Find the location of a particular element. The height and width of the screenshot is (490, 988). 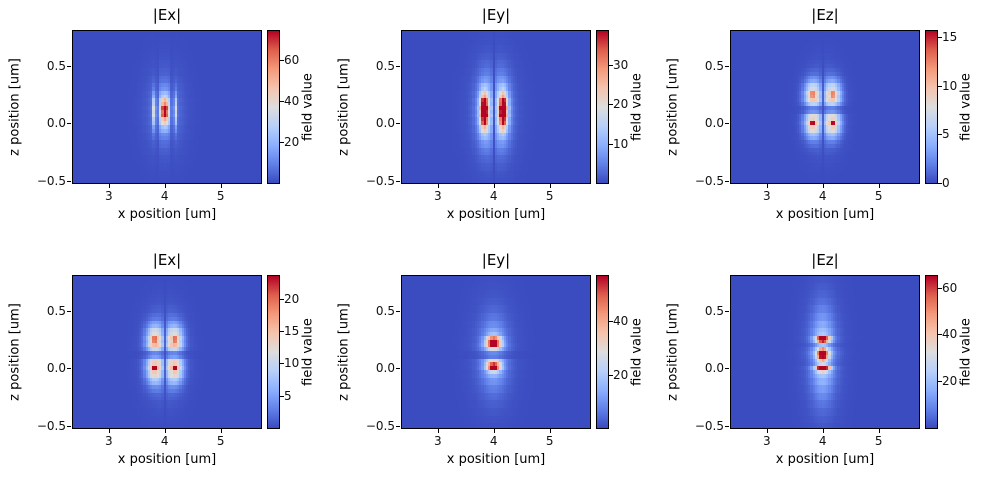

plot-title: |Ex| is located at coordinates (167, 15).